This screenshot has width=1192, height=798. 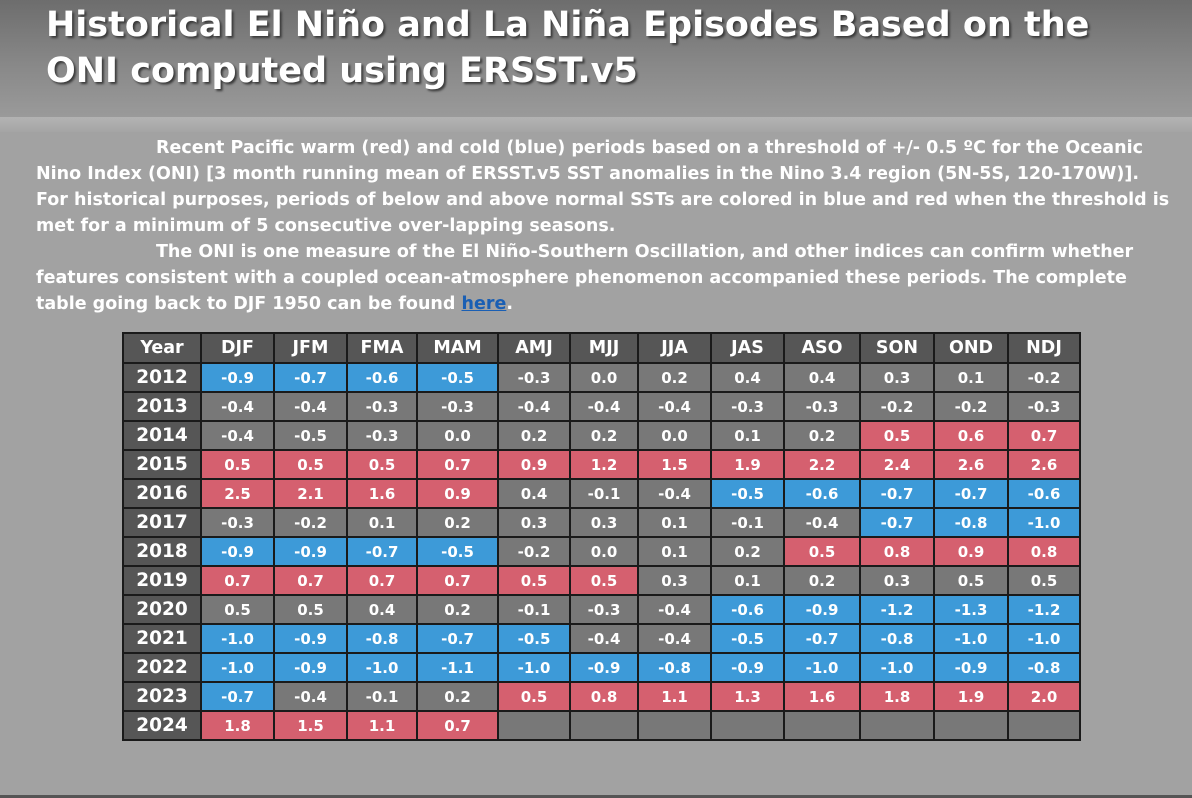 I want to click on oni-cell-2022-son: -1.0, so click(x=897, y=667).